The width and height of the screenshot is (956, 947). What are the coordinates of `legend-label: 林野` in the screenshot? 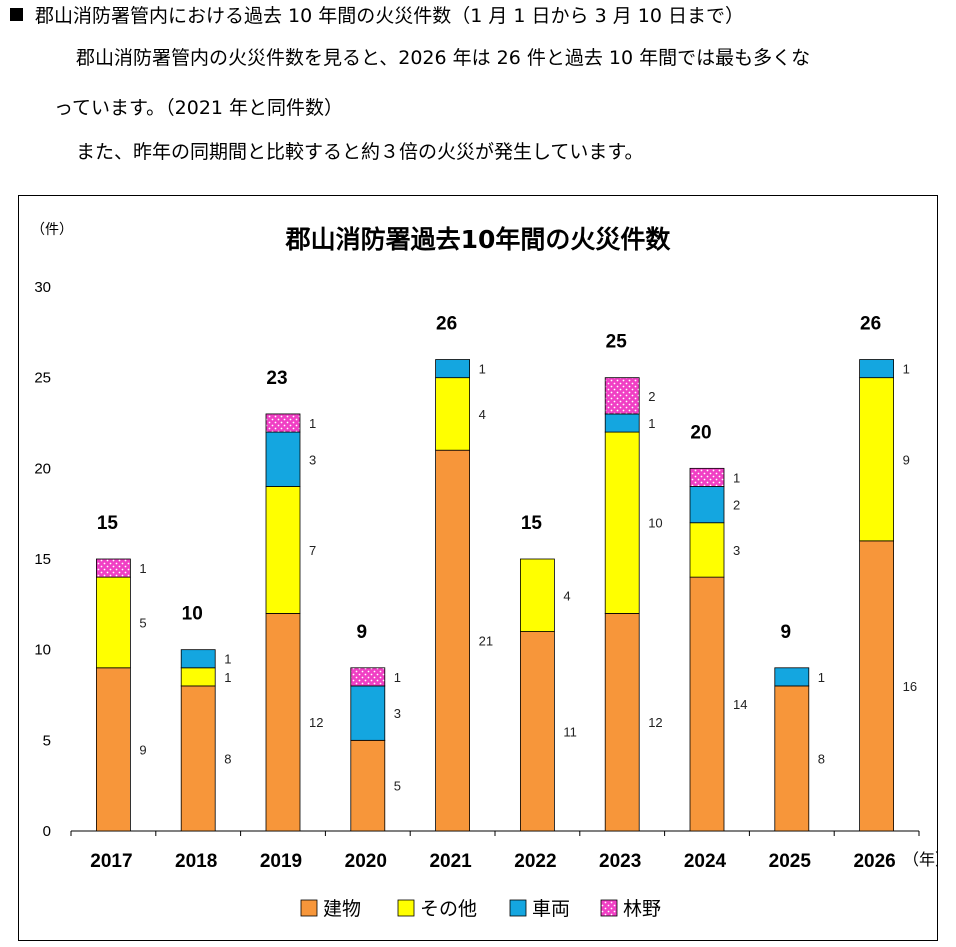 It's located at (642, 909).